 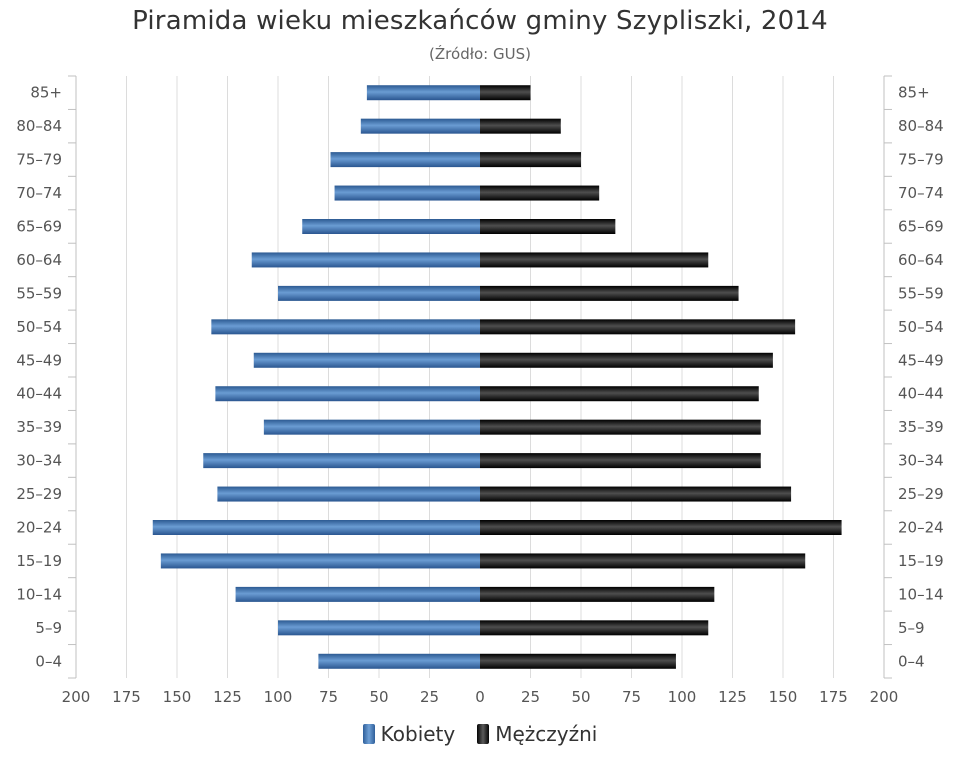 I want to click on category-label-left: 80–84, so click(x=39, y=126).